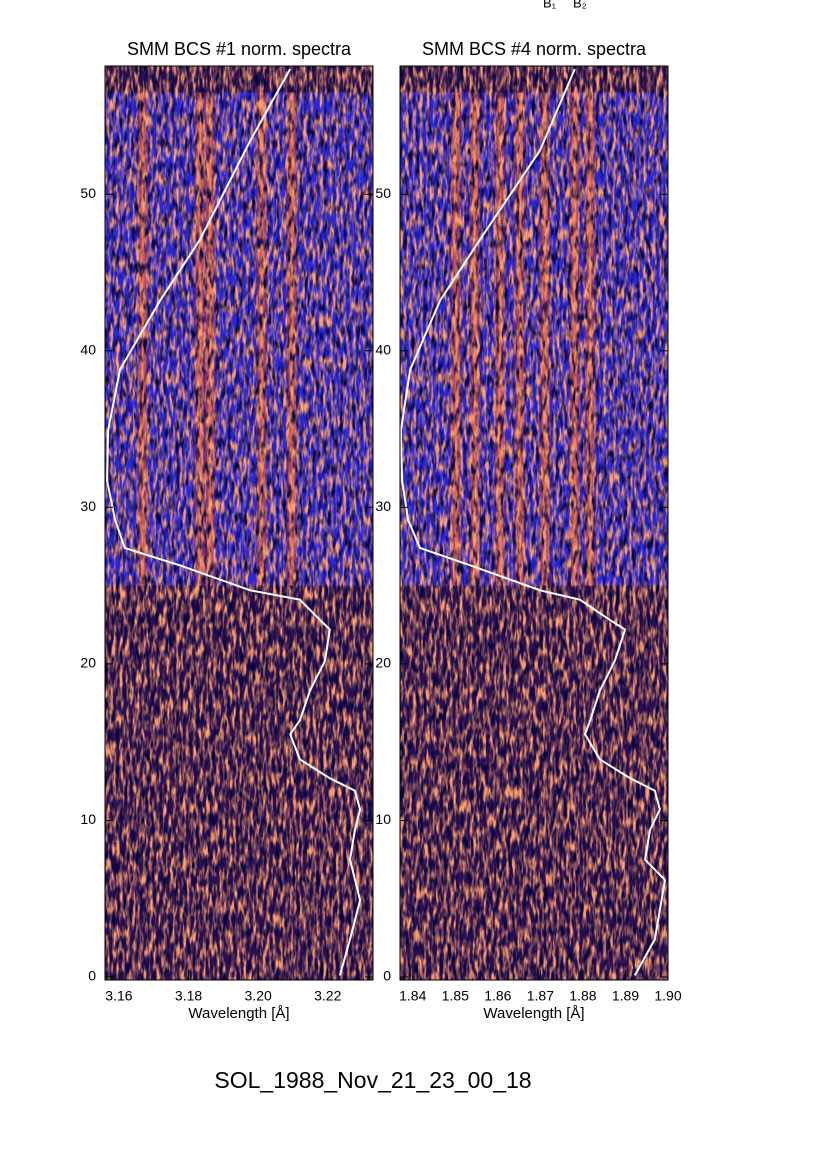 The height and width of the screenshot is (1169, 826). Describe the element at coordinates (327, 996) in the screenshot. I see `x-tick-label: 3.22` at that location.